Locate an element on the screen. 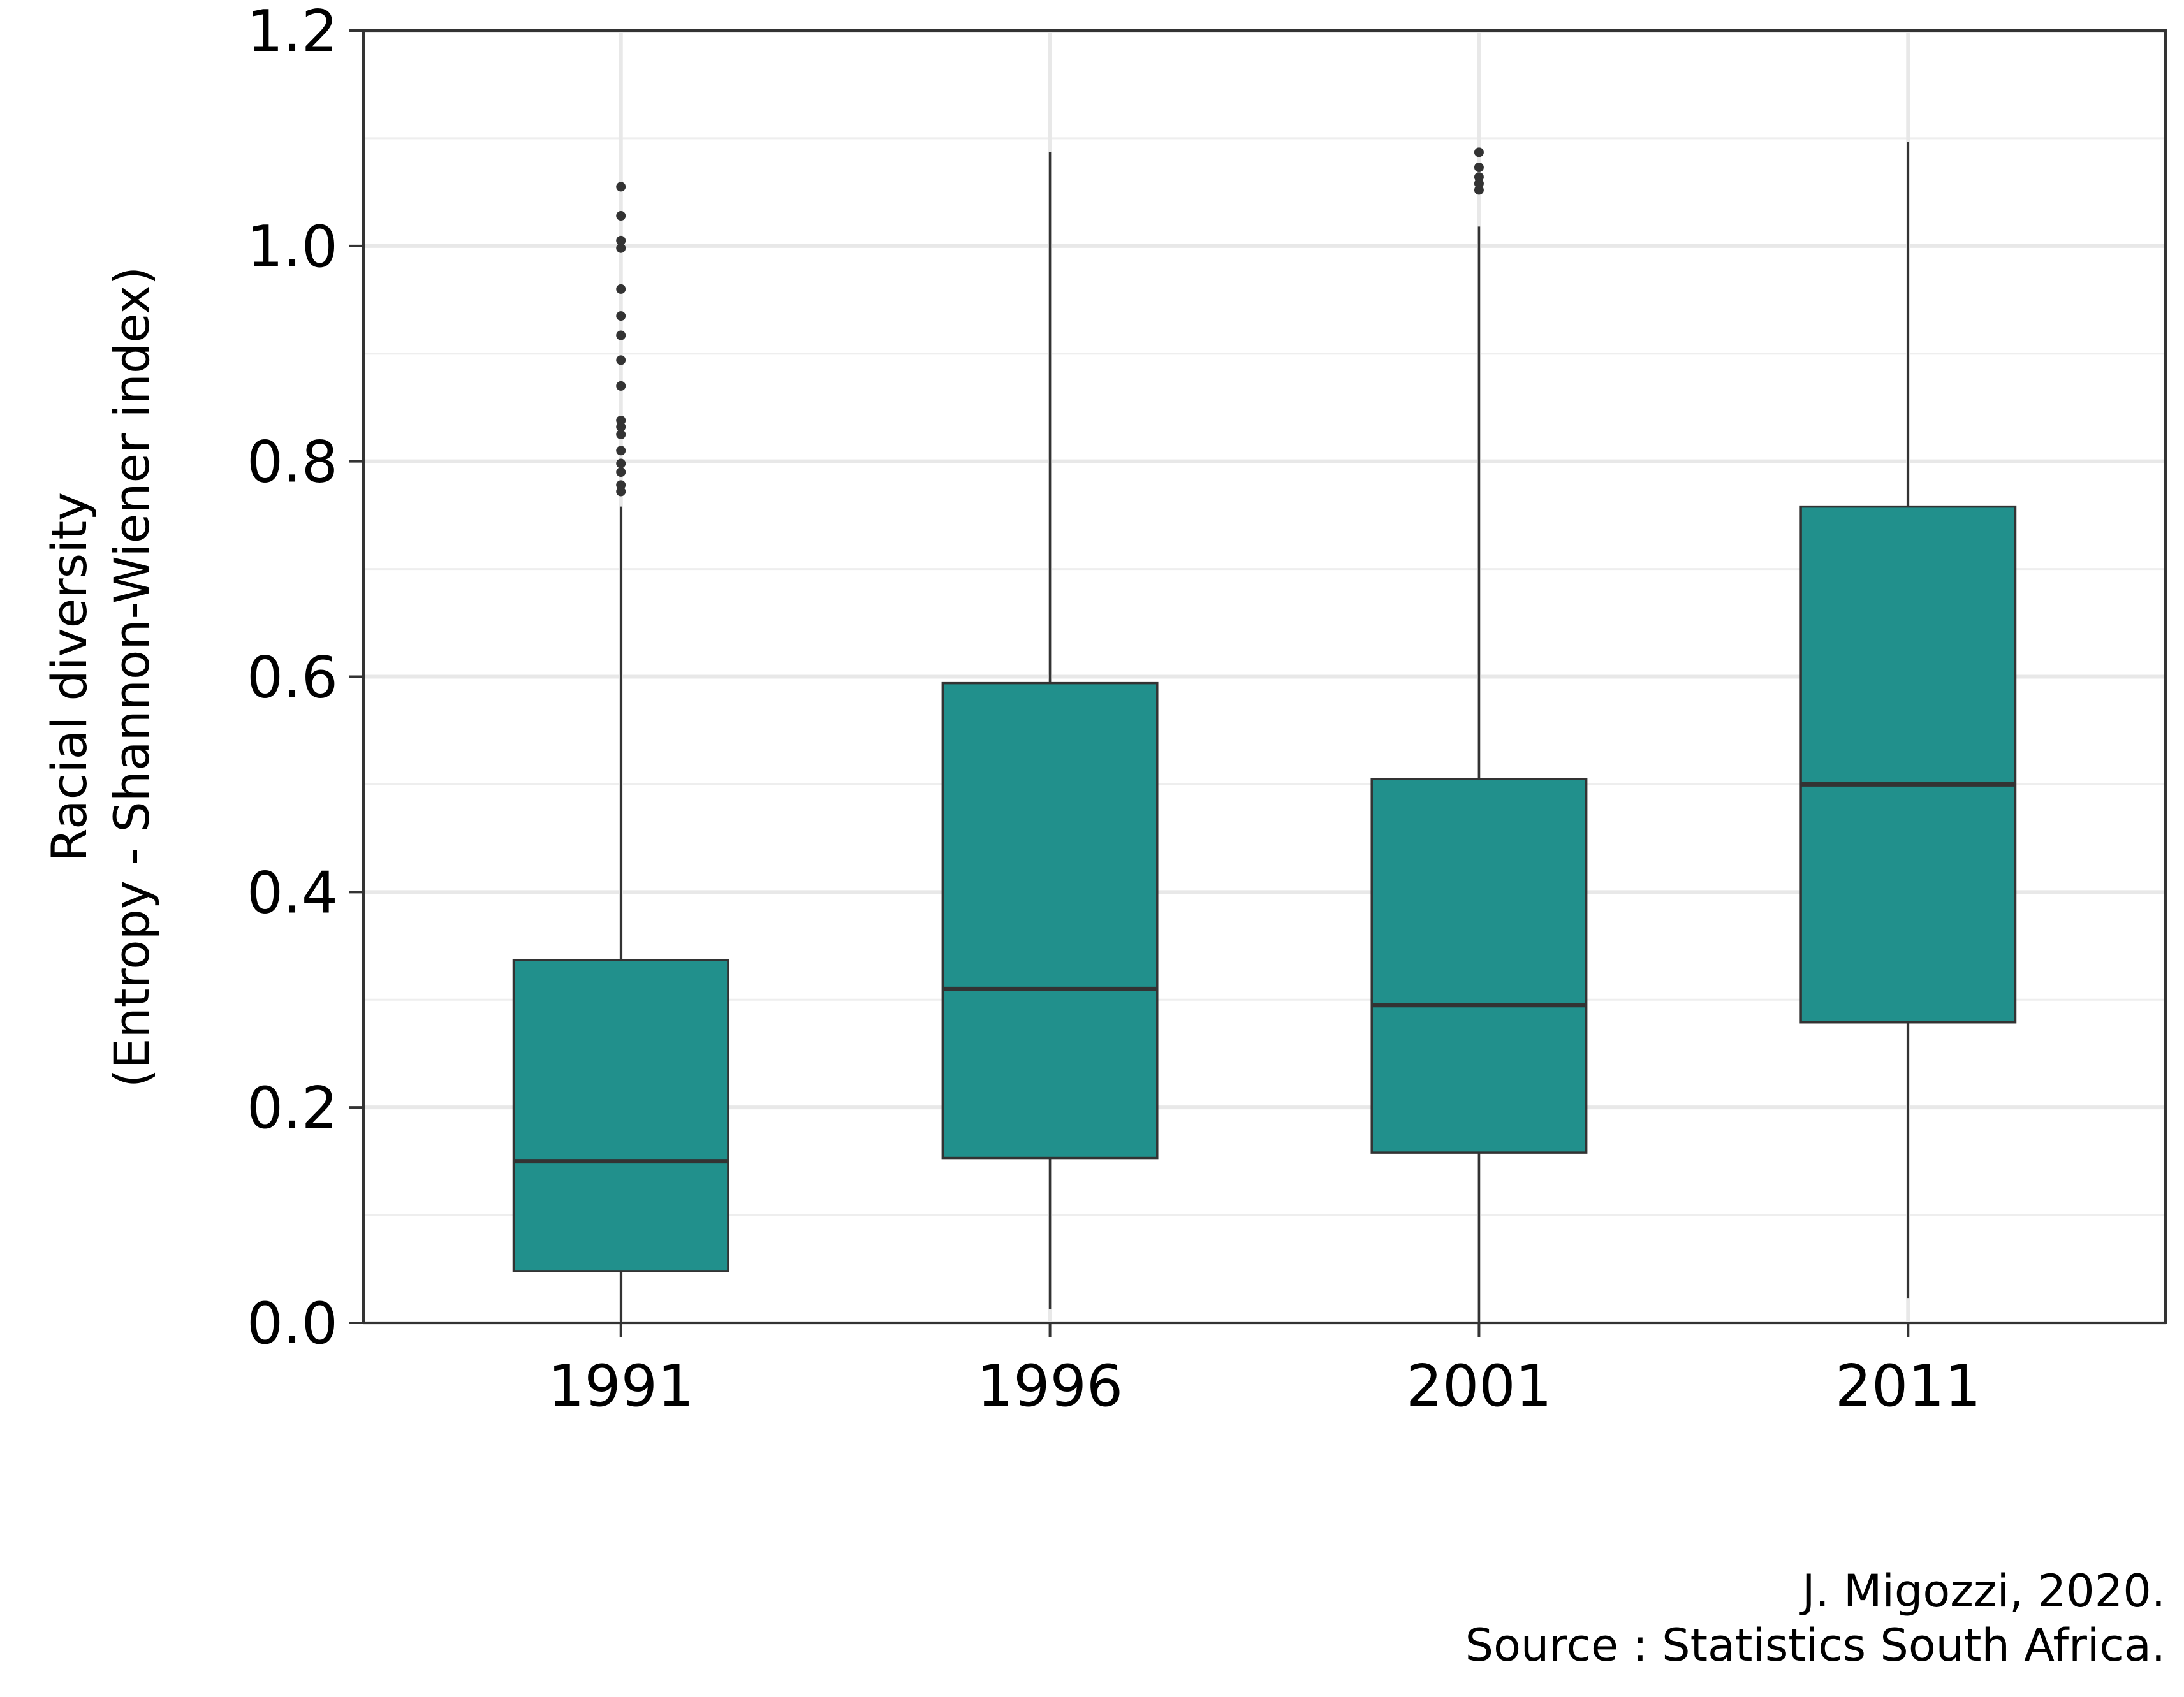  box-2001 is located at coordinates (1479, 966).